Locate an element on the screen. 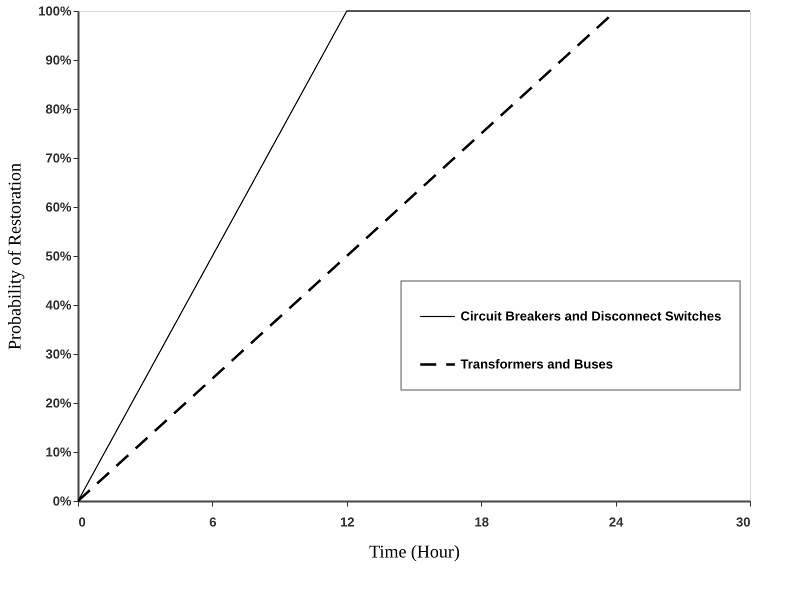 This screenshot has height=594, width=807. y-tick-label: 100% is located at coordinates (55, 11).